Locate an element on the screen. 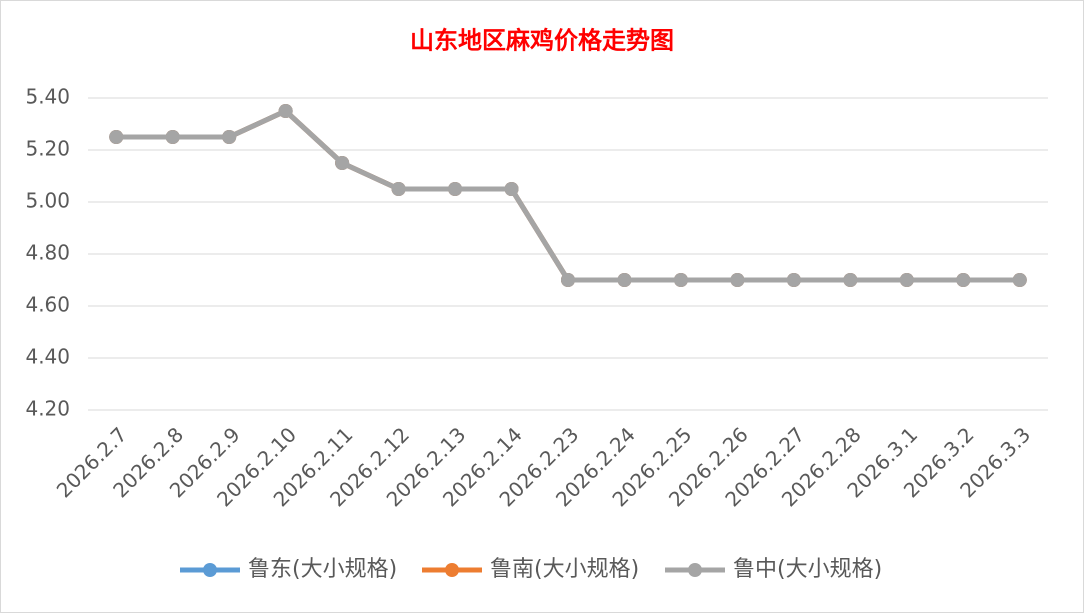  y-tick-label: 4.60 is located at coordinates (47, 305).